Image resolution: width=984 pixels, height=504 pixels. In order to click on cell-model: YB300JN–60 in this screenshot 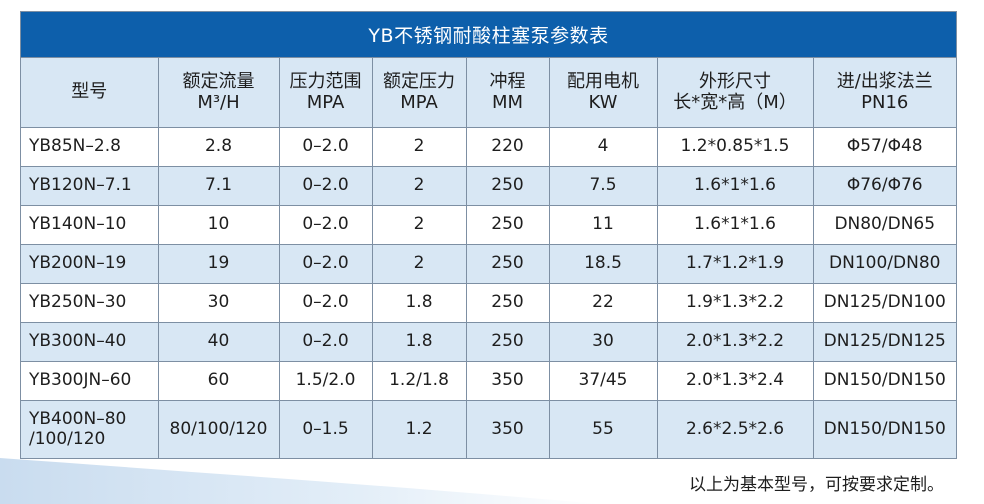, I will do `click(90, 381)`.